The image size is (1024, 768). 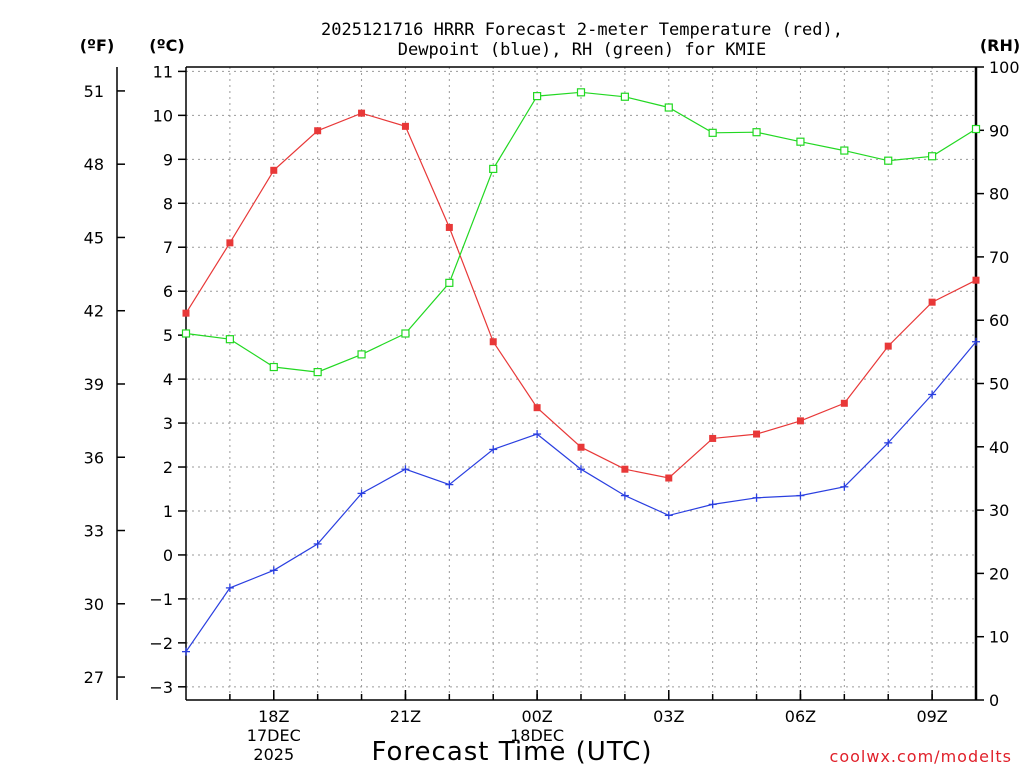 I want to click on chart-title-line2: Dewpoint (blue), RH (green) for KMIE, so click(x=582, y=50).